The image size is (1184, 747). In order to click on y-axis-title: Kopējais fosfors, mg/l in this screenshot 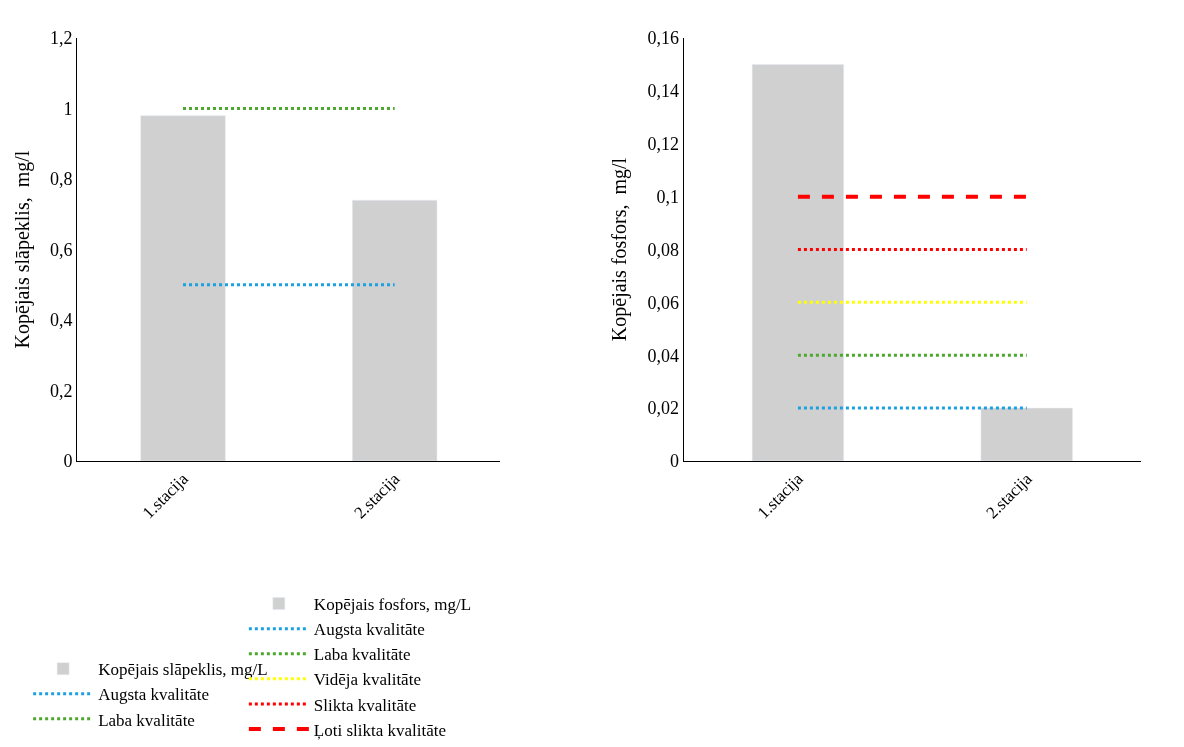, I will do `click(619, 249)`.